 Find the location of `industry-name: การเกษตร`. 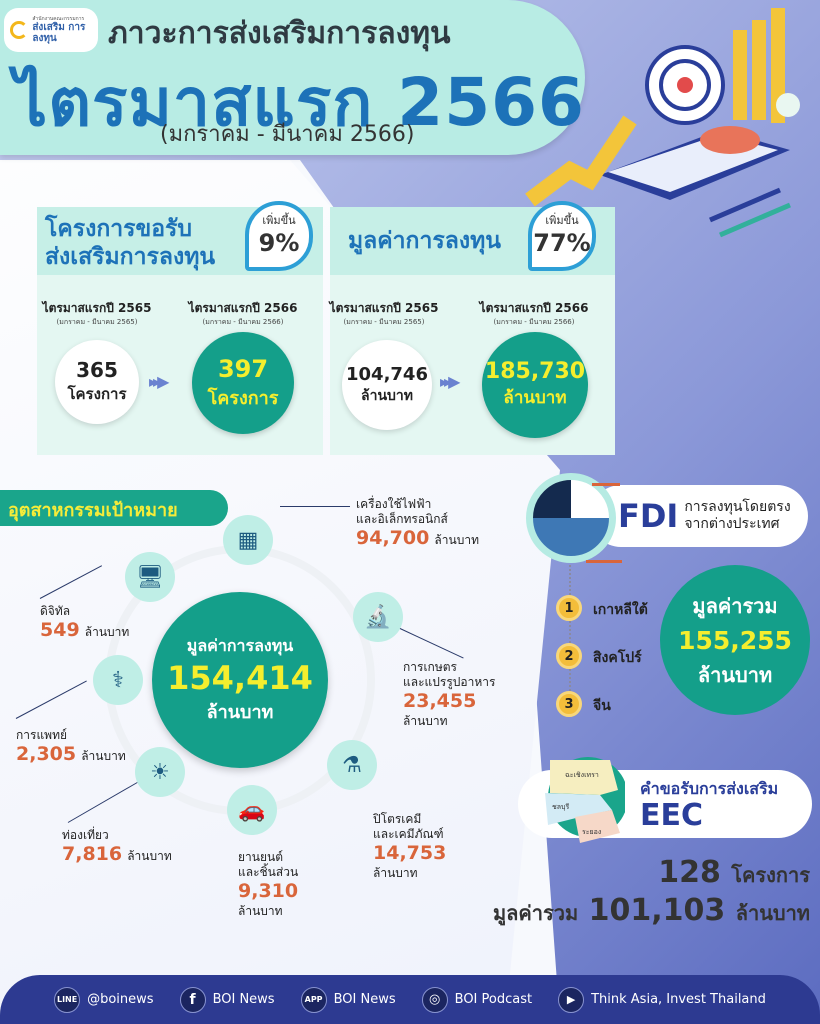

industry-name: การเกษตร is located at coordinates (430, 667).